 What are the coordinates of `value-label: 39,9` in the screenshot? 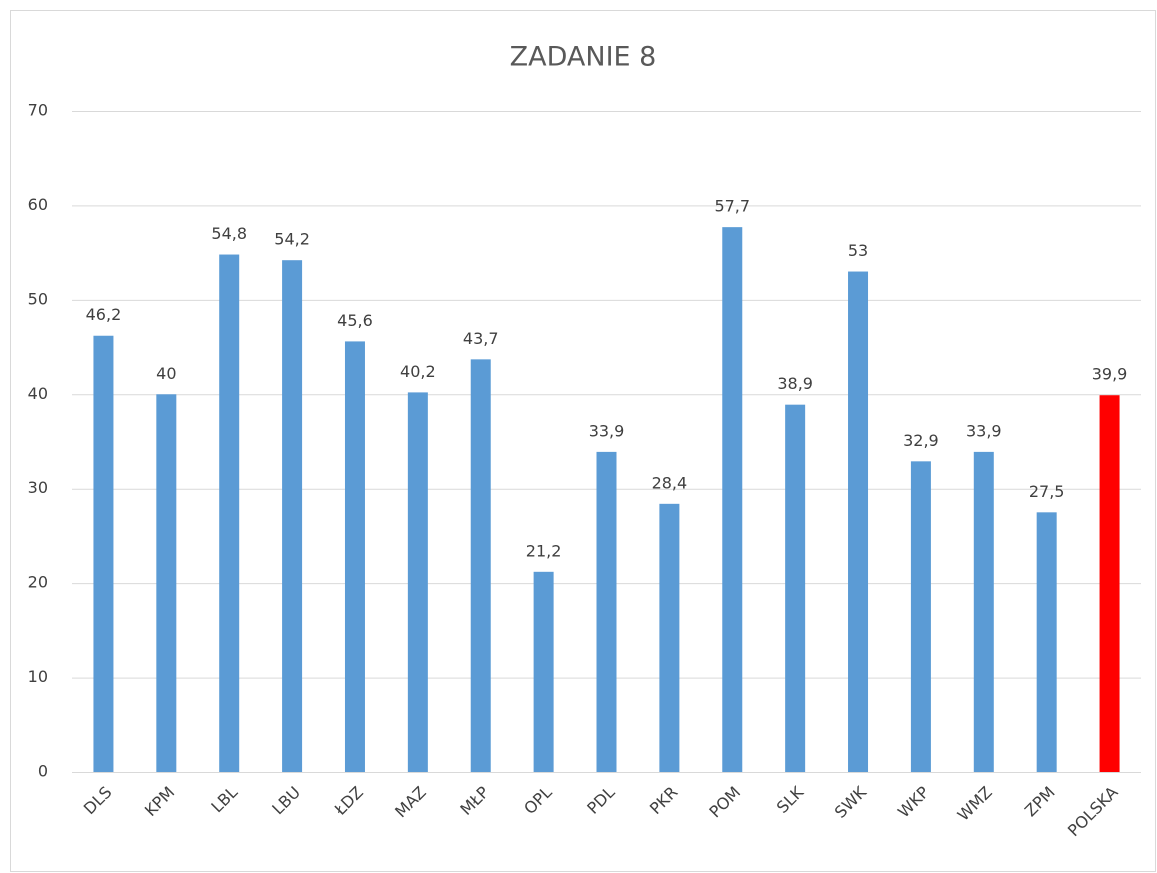 It's located at (1110, 374).